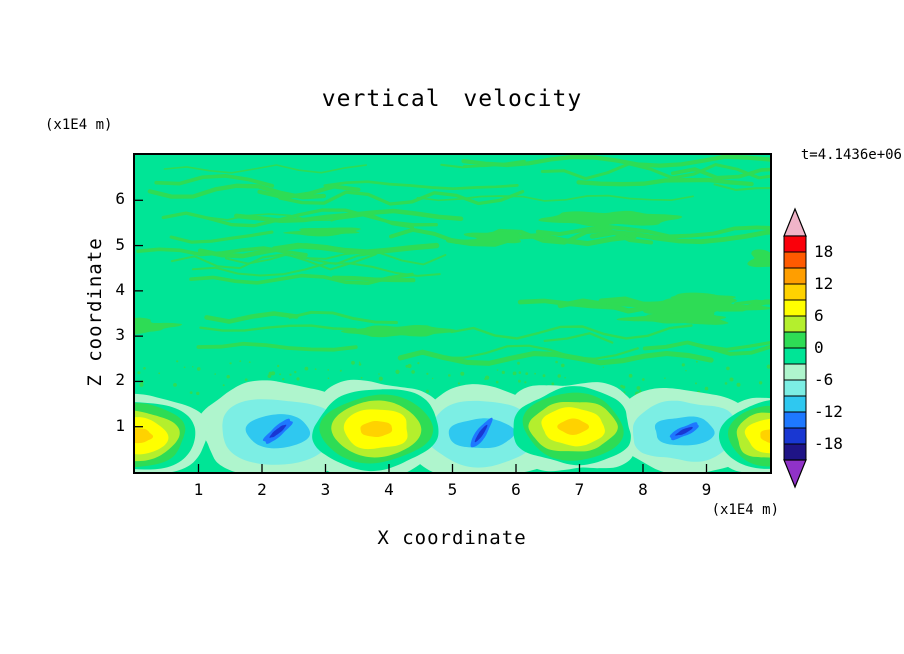 This screenshot has width=904, height=654. What do you see at coordinates (120, 289) in the screenshot?
I see `y-tick-label: 4` at bounding box center [120, 289].